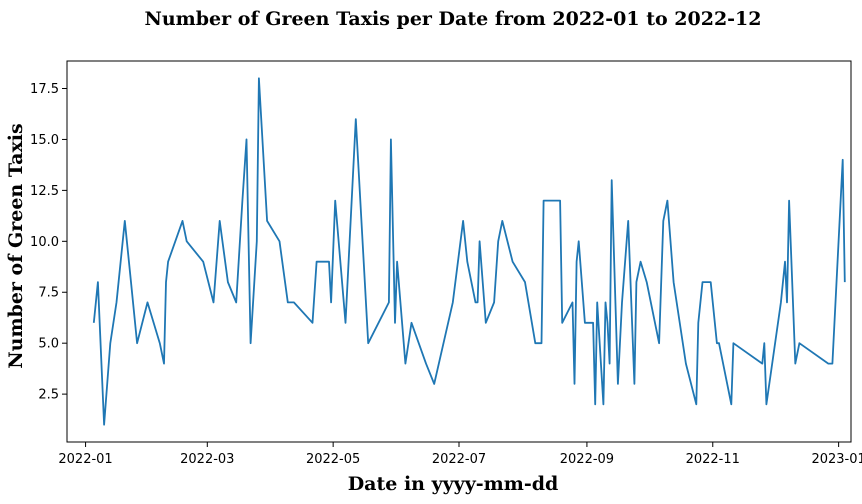 The height and width of the screenshot is (504, 862). I want to click on x-tick-label: 2023-01, so click(836, 459).